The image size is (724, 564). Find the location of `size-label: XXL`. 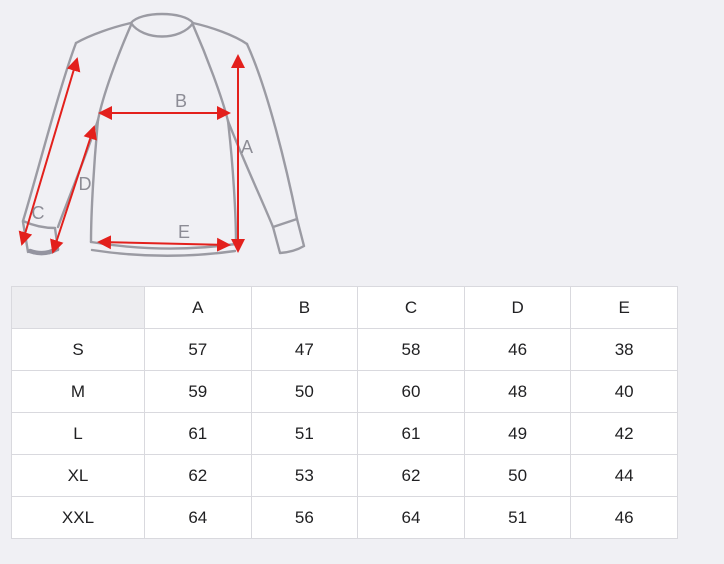

size-label: XXL is located at coordinates (78, 517).